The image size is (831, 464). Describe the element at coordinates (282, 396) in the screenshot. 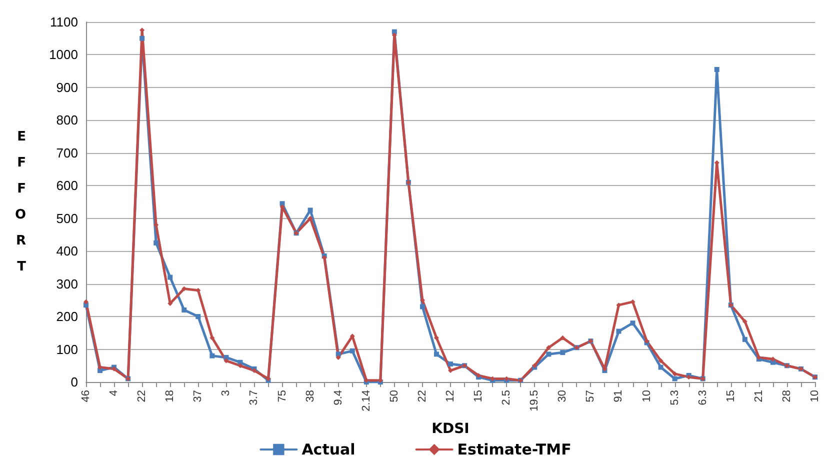

I see `x-tick-label: 75` at that location.